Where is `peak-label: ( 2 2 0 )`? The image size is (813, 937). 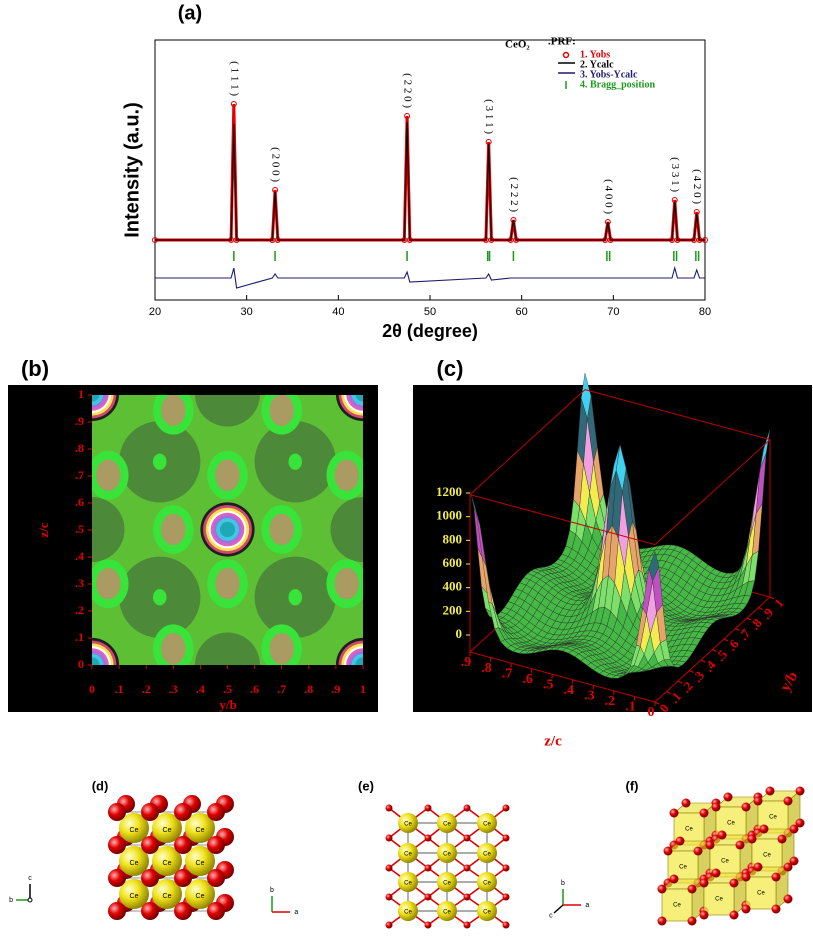 peak-label: ( 2 2 0 ) is located at coordinates (408, 90).